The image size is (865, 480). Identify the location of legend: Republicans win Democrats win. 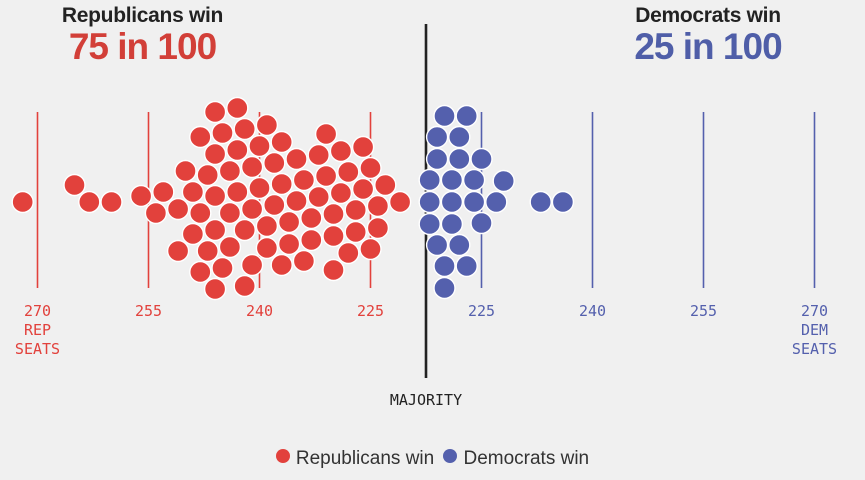
(432, 459).